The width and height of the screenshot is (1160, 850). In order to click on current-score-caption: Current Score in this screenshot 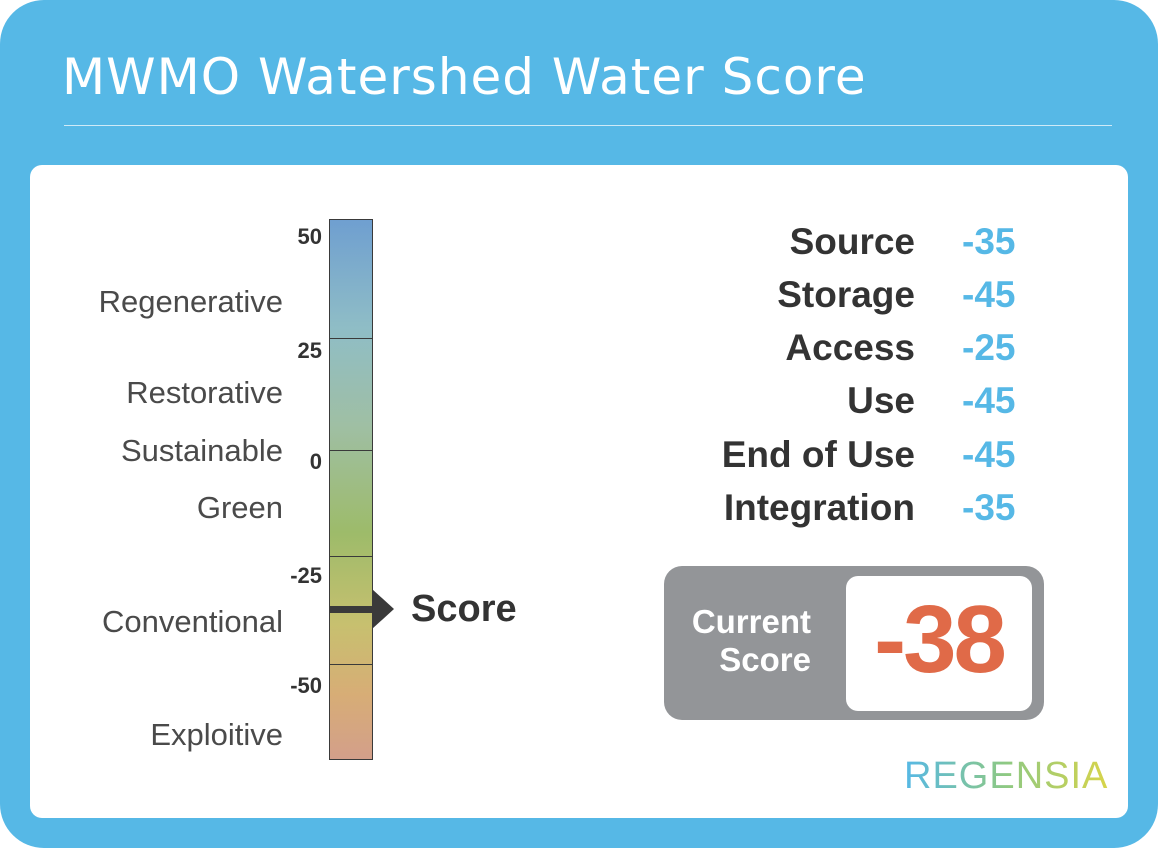, I will do `click(743, 641)`.